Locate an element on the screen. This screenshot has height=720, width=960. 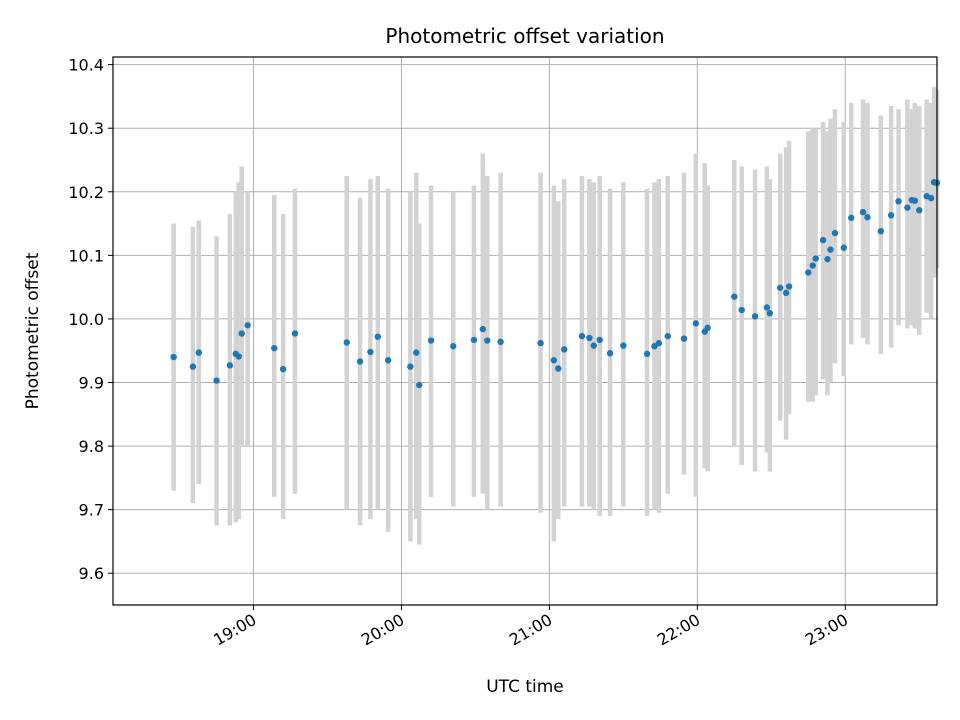
chart-title: Photometric offset variation is located at coordinates (524, 36).